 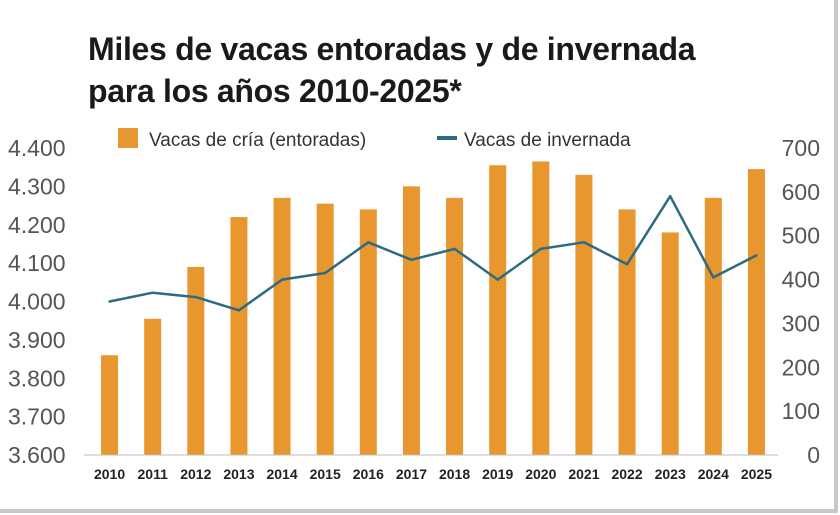 I want to click on x-tick-label: 2018, so click(x=454, y=474).